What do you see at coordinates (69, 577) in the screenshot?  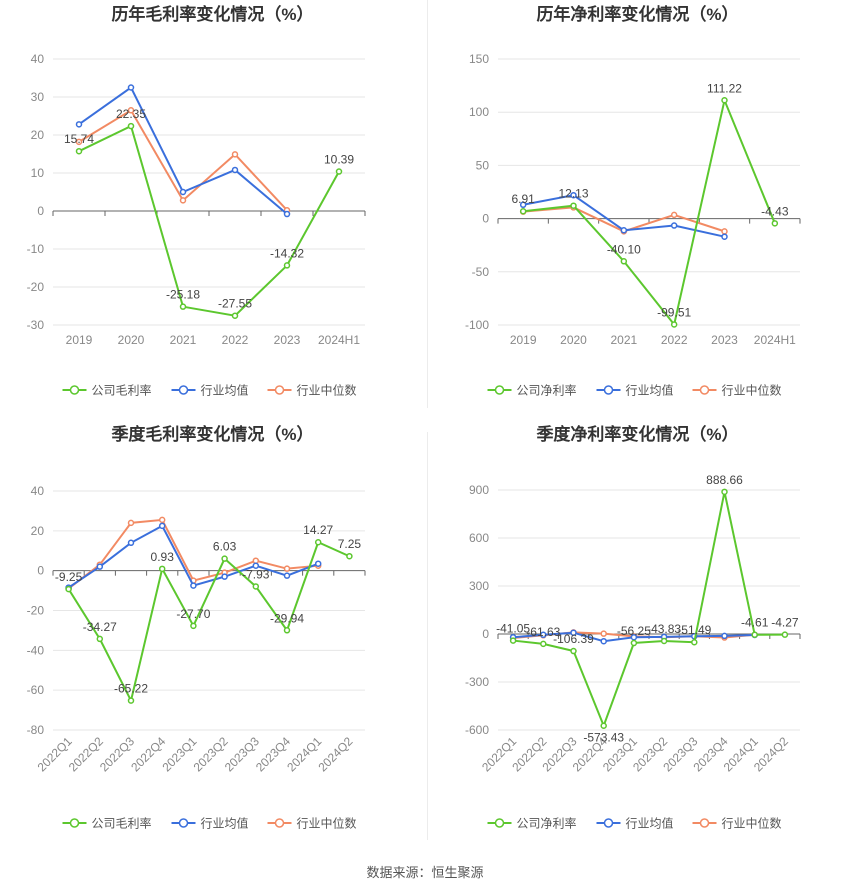 I see `data-label: -9.25` at bounding box center [69, 577].